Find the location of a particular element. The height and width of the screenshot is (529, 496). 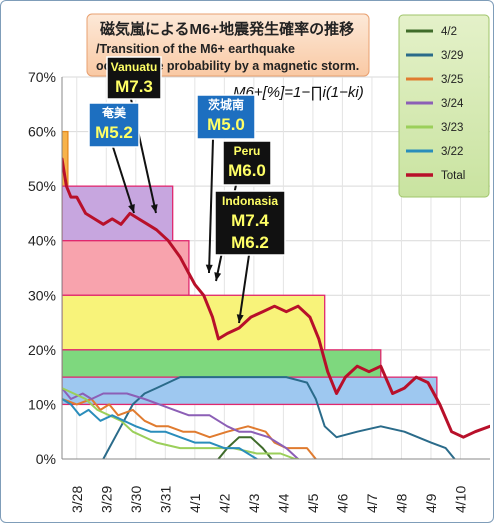

x-tick-label: 4/9 is located at coordinates (431, 503).